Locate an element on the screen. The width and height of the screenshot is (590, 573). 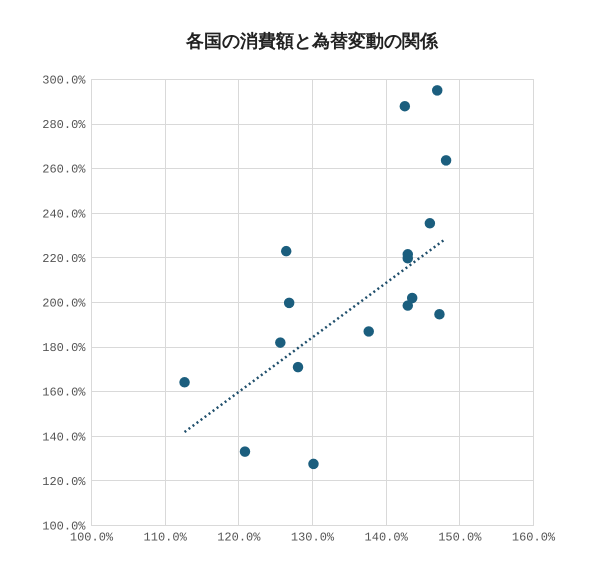
x-tick-label: 130.0% is located at coordinates (312, 537).